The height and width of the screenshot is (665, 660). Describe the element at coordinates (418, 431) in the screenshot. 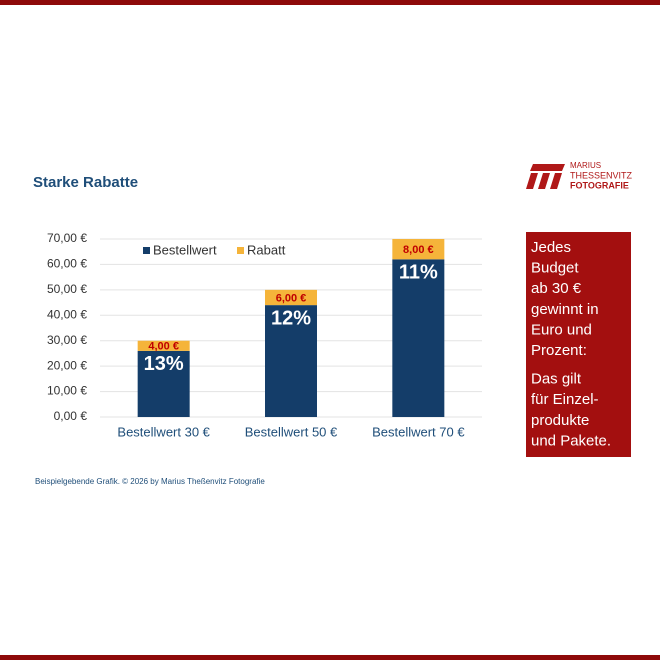

I see `x-tick-label: Bestellwert 70 €` at that location.